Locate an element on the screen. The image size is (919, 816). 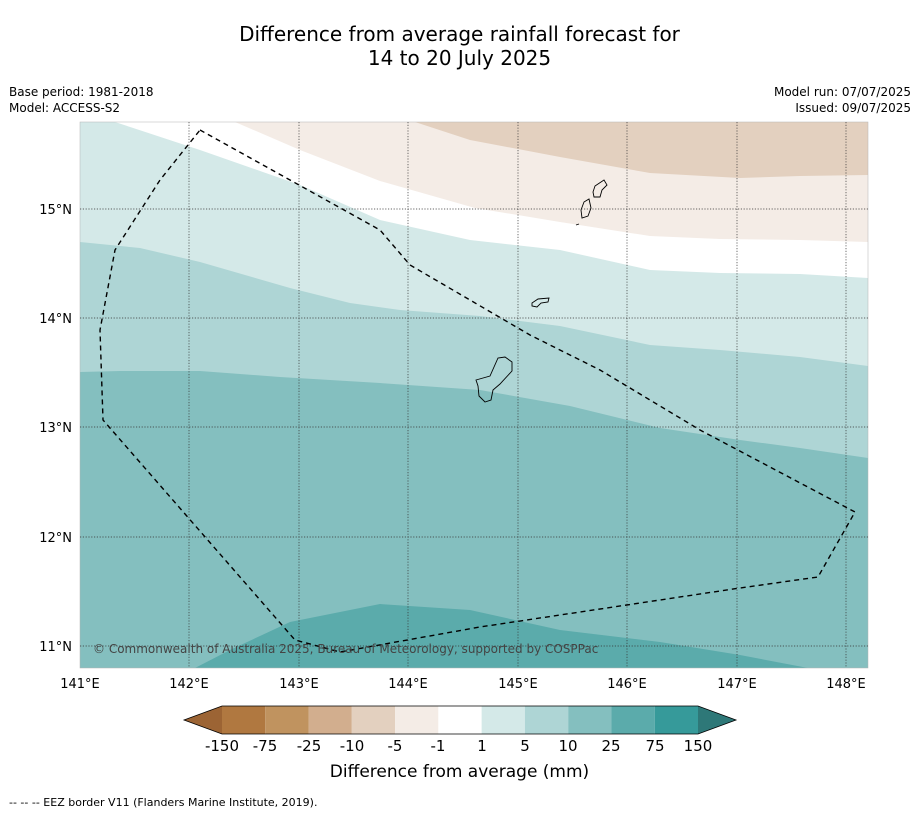
colorbar-tick: -5 is located at coordinates (395, 746).